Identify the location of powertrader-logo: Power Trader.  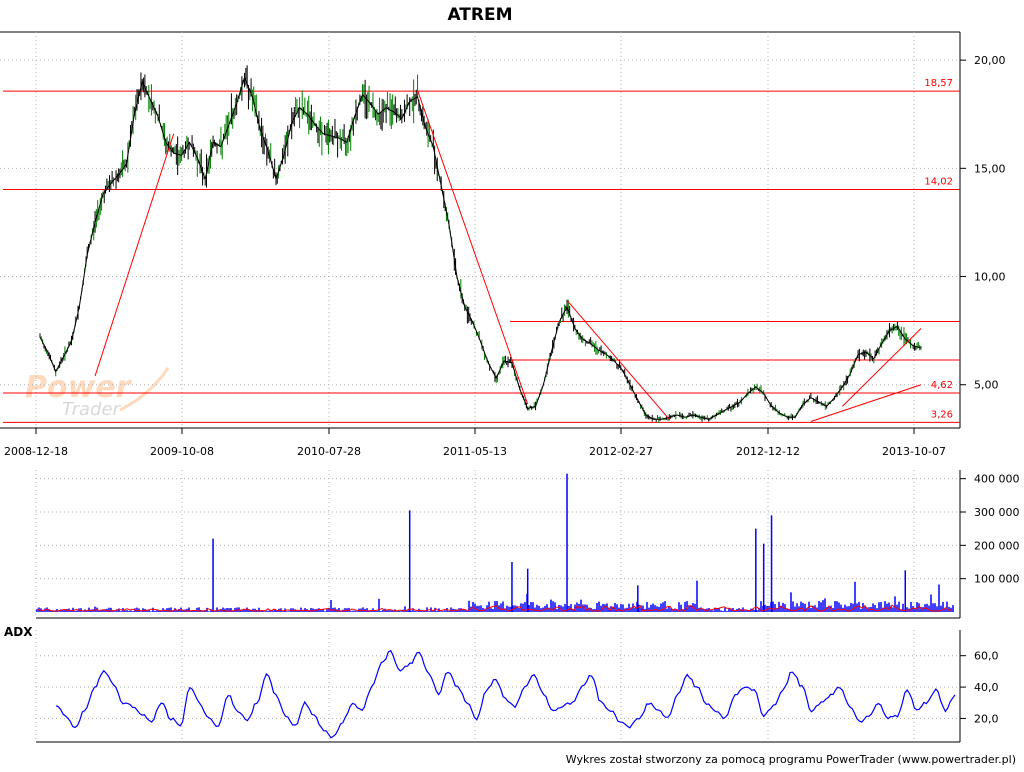
(97, 393).